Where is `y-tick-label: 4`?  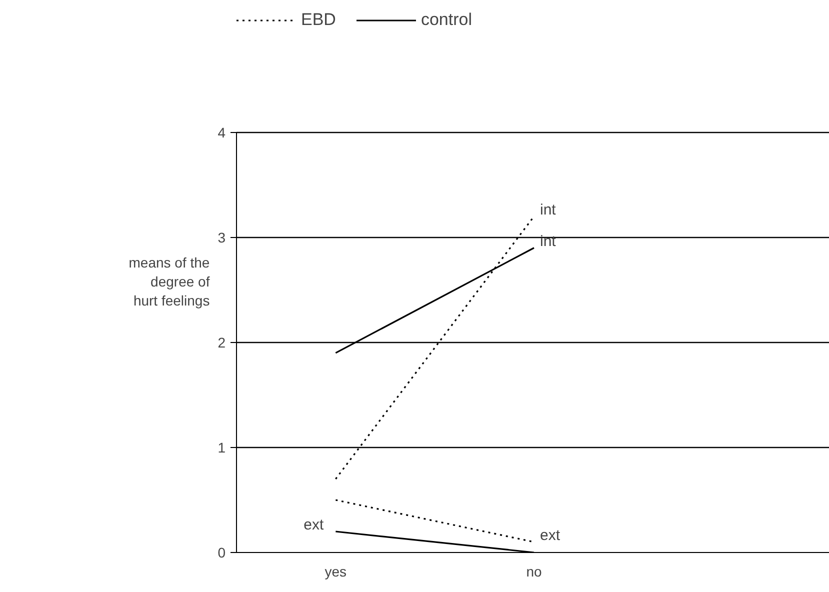 y-tick-label: 4 is located at coordinates (222, 132).